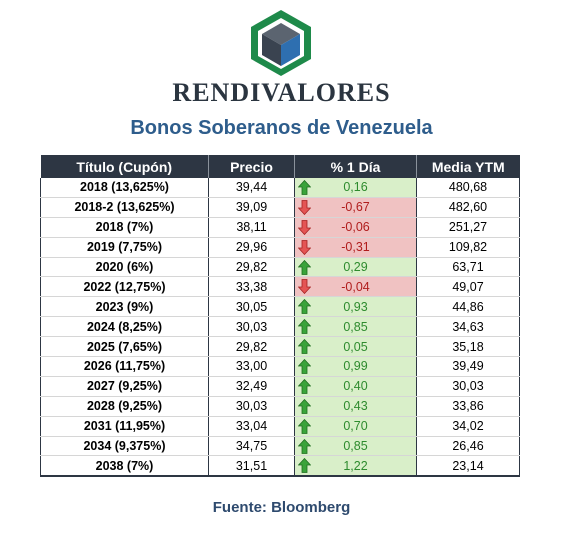 This screenshot has height=539, width=563. I want to click on bond-daily-change-value: 0,05, so click(355, 346).